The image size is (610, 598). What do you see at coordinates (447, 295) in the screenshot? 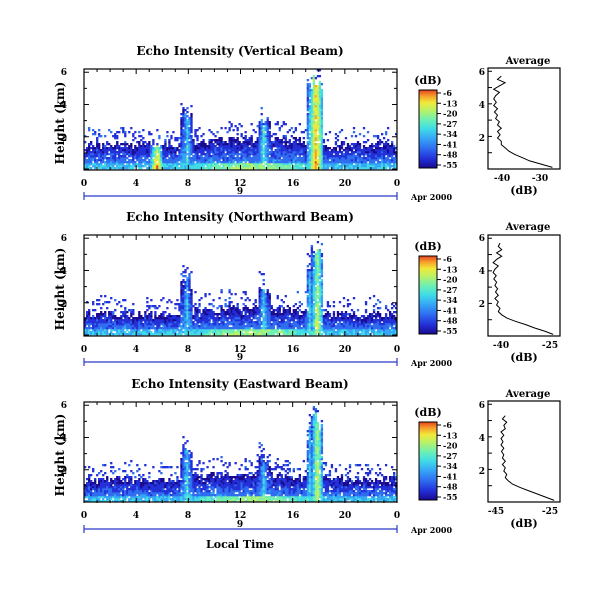
I see `colorbar-ticks: -6-13-20-27-34-41-48-55` at bounding box center [447, 295].